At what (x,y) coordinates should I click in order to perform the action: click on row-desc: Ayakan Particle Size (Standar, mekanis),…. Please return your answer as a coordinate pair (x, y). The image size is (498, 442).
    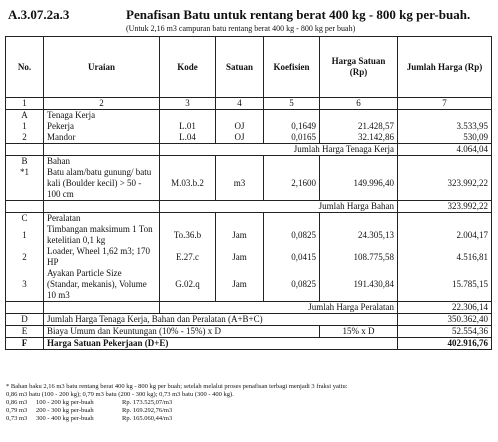
    Looking at the image, I should click on (101, 285).